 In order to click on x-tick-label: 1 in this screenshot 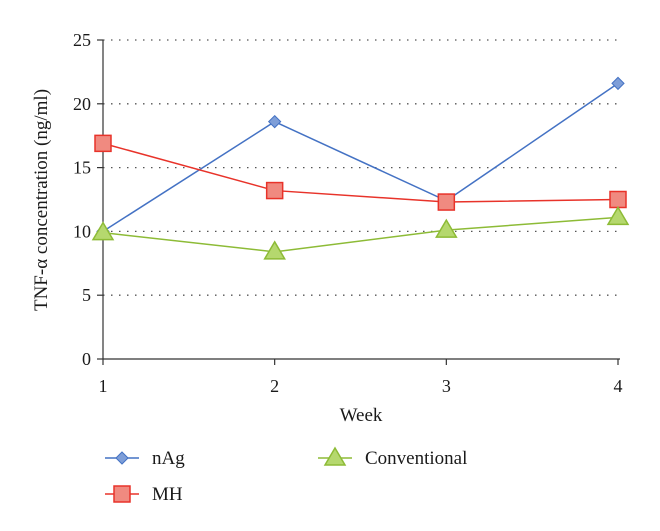, I will do `click(103, 386)`.